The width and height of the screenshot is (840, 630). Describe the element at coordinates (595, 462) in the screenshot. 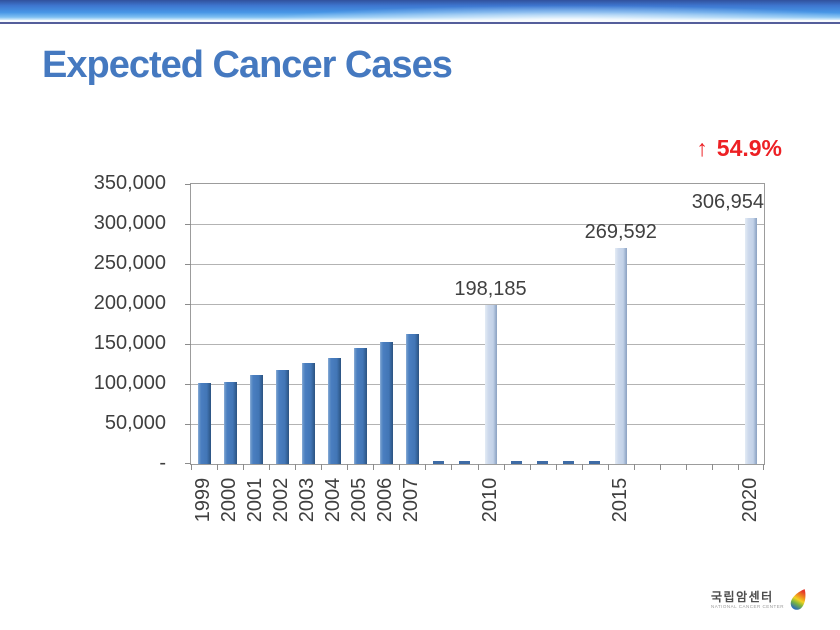

I see `baseline-stub-2014` at that location.